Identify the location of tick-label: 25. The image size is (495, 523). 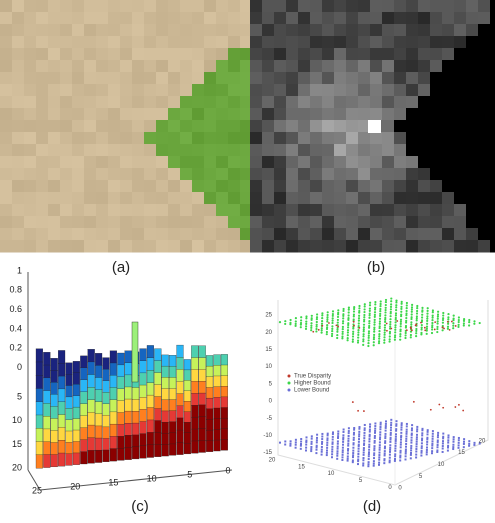
(268, 316).